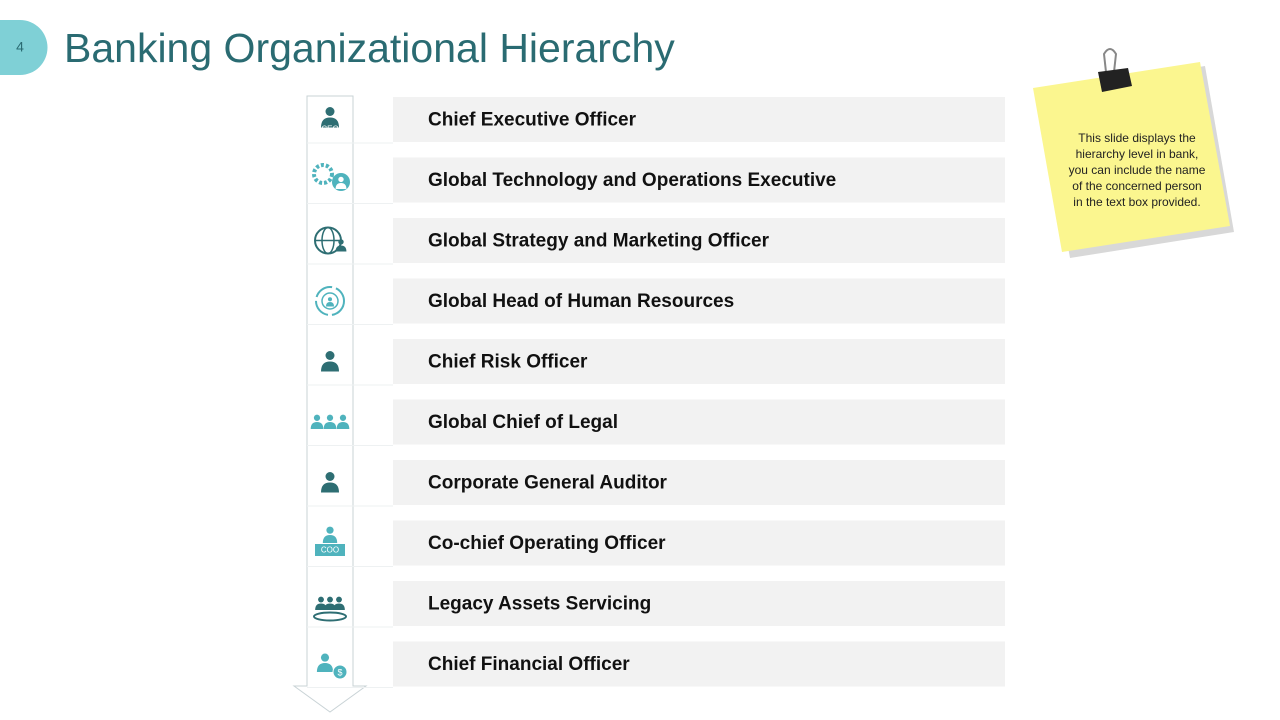 Image resolution: width=1280 pixels, height=720 pixels. I want to click on icon-label: COO, so click(330, 550).